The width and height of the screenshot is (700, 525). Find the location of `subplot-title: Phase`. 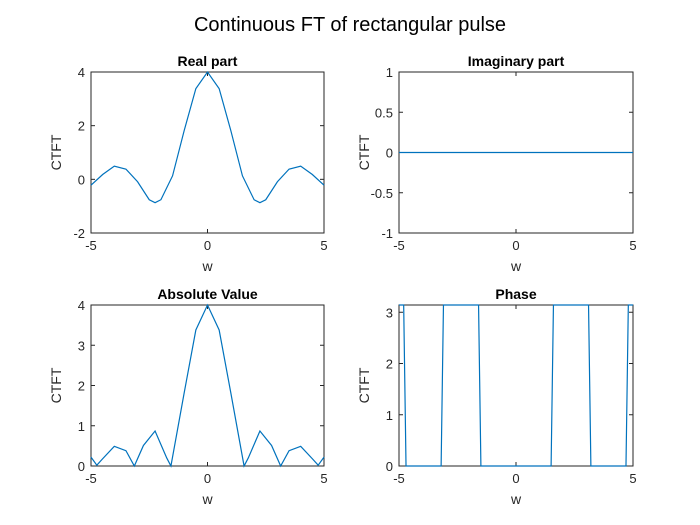

subplot-title: Phase is located at coordinates (515, 294).